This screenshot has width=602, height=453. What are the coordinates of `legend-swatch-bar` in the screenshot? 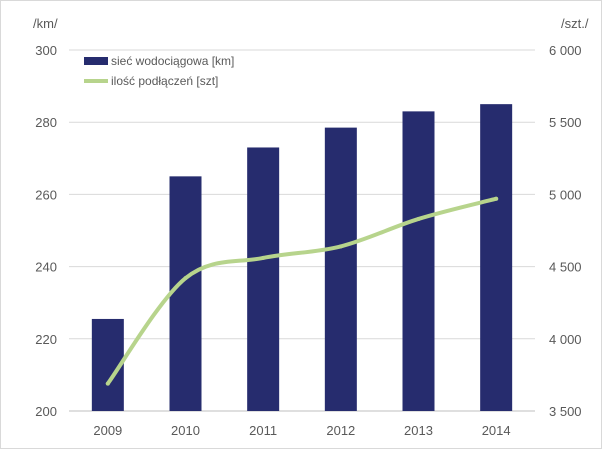 It's located at (96, 61).